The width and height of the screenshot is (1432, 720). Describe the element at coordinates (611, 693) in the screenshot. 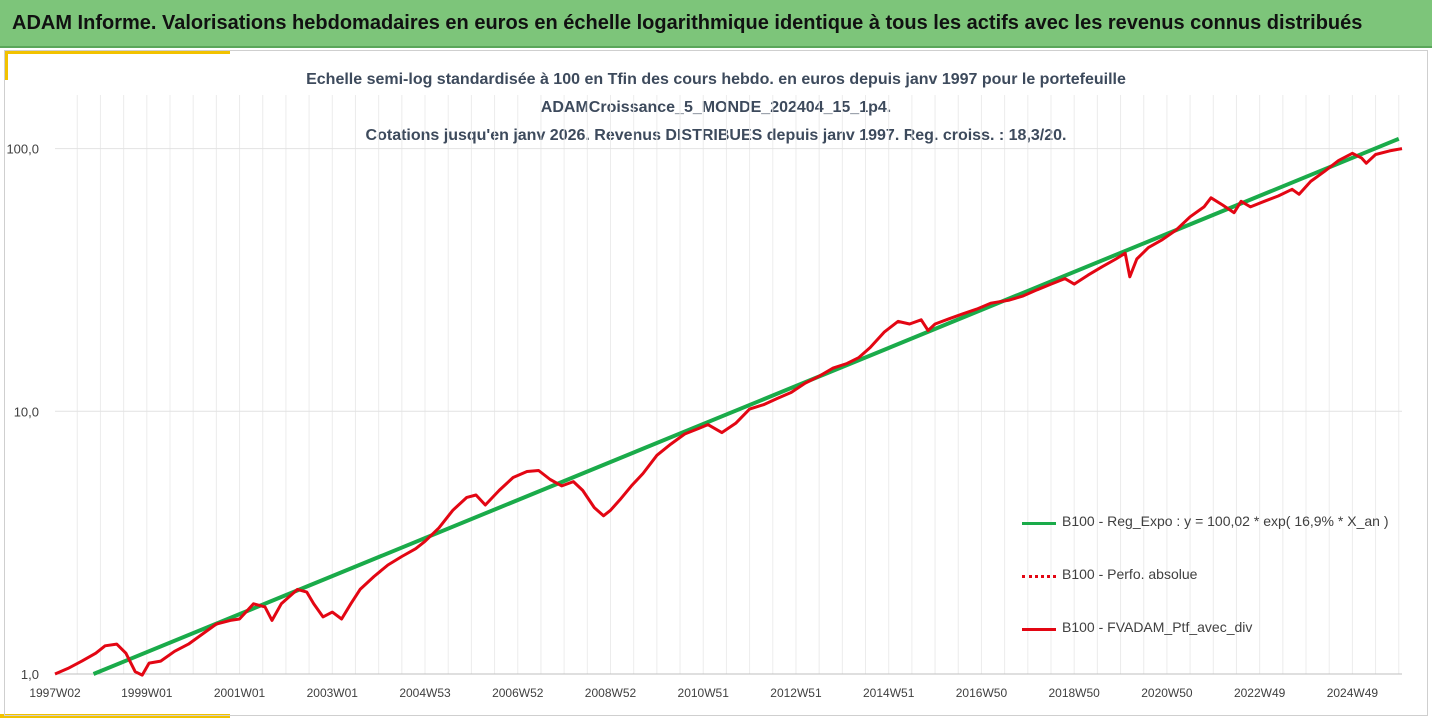

I see `x-tick-label: 2008W52` at that location.